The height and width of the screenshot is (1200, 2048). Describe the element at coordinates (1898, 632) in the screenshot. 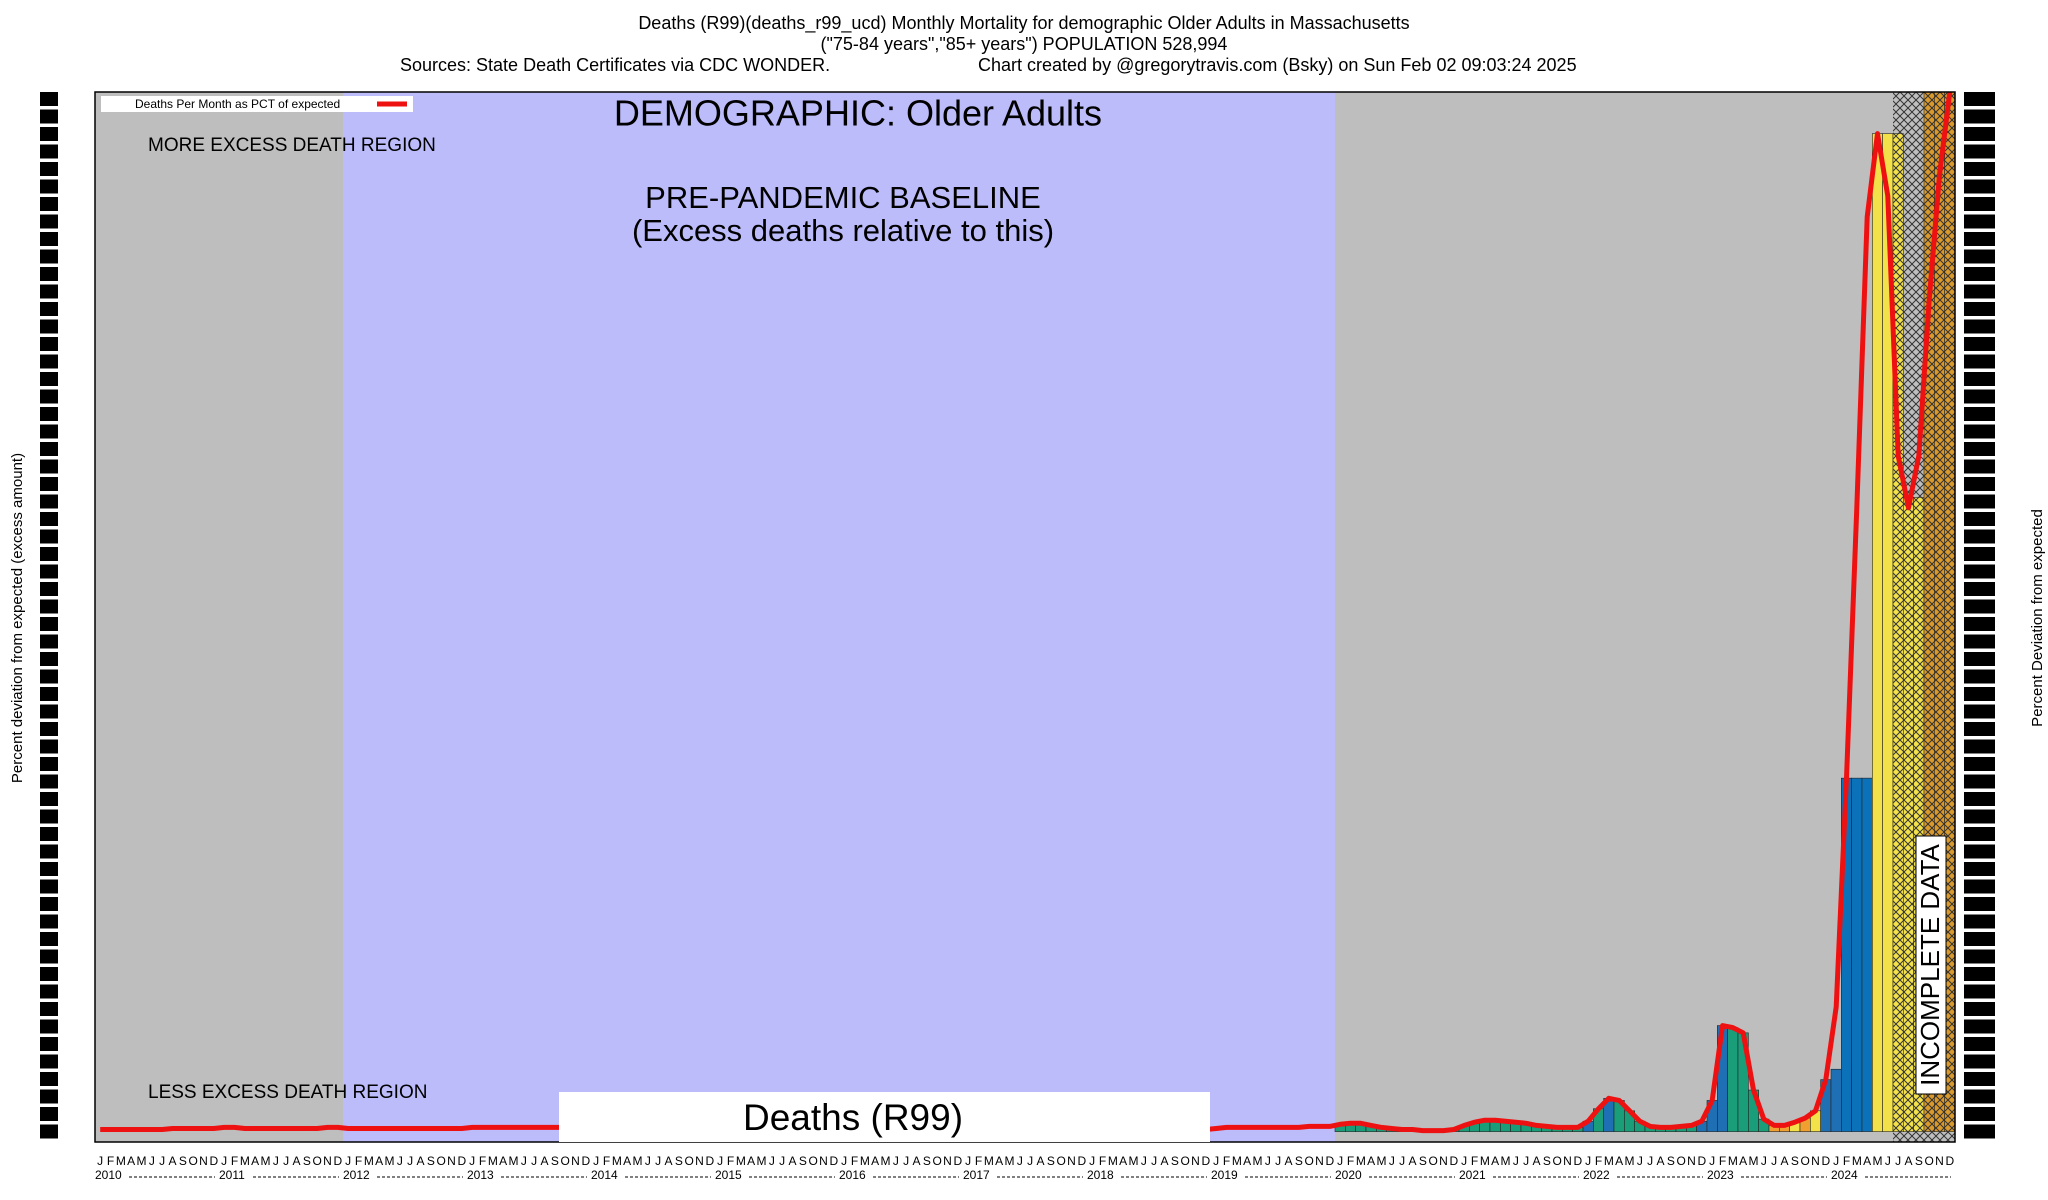

I see `bar-hatch` at that location.